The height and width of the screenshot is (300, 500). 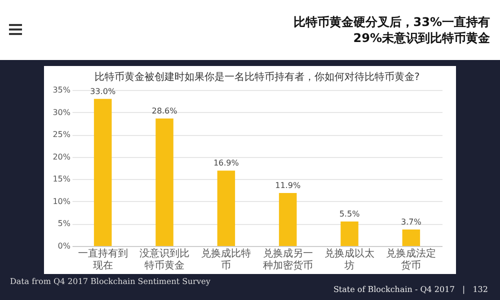 I want to click on x-tick-label: 一直持有到现在, so click(x=103, y=260).